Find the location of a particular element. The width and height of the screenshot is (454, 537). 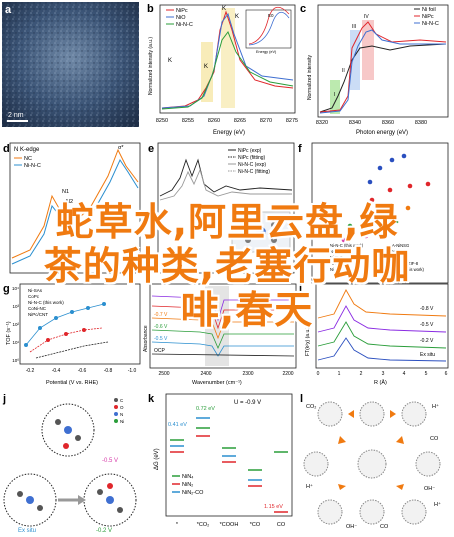

panel-k-axes is located at coordinates (229, 455).